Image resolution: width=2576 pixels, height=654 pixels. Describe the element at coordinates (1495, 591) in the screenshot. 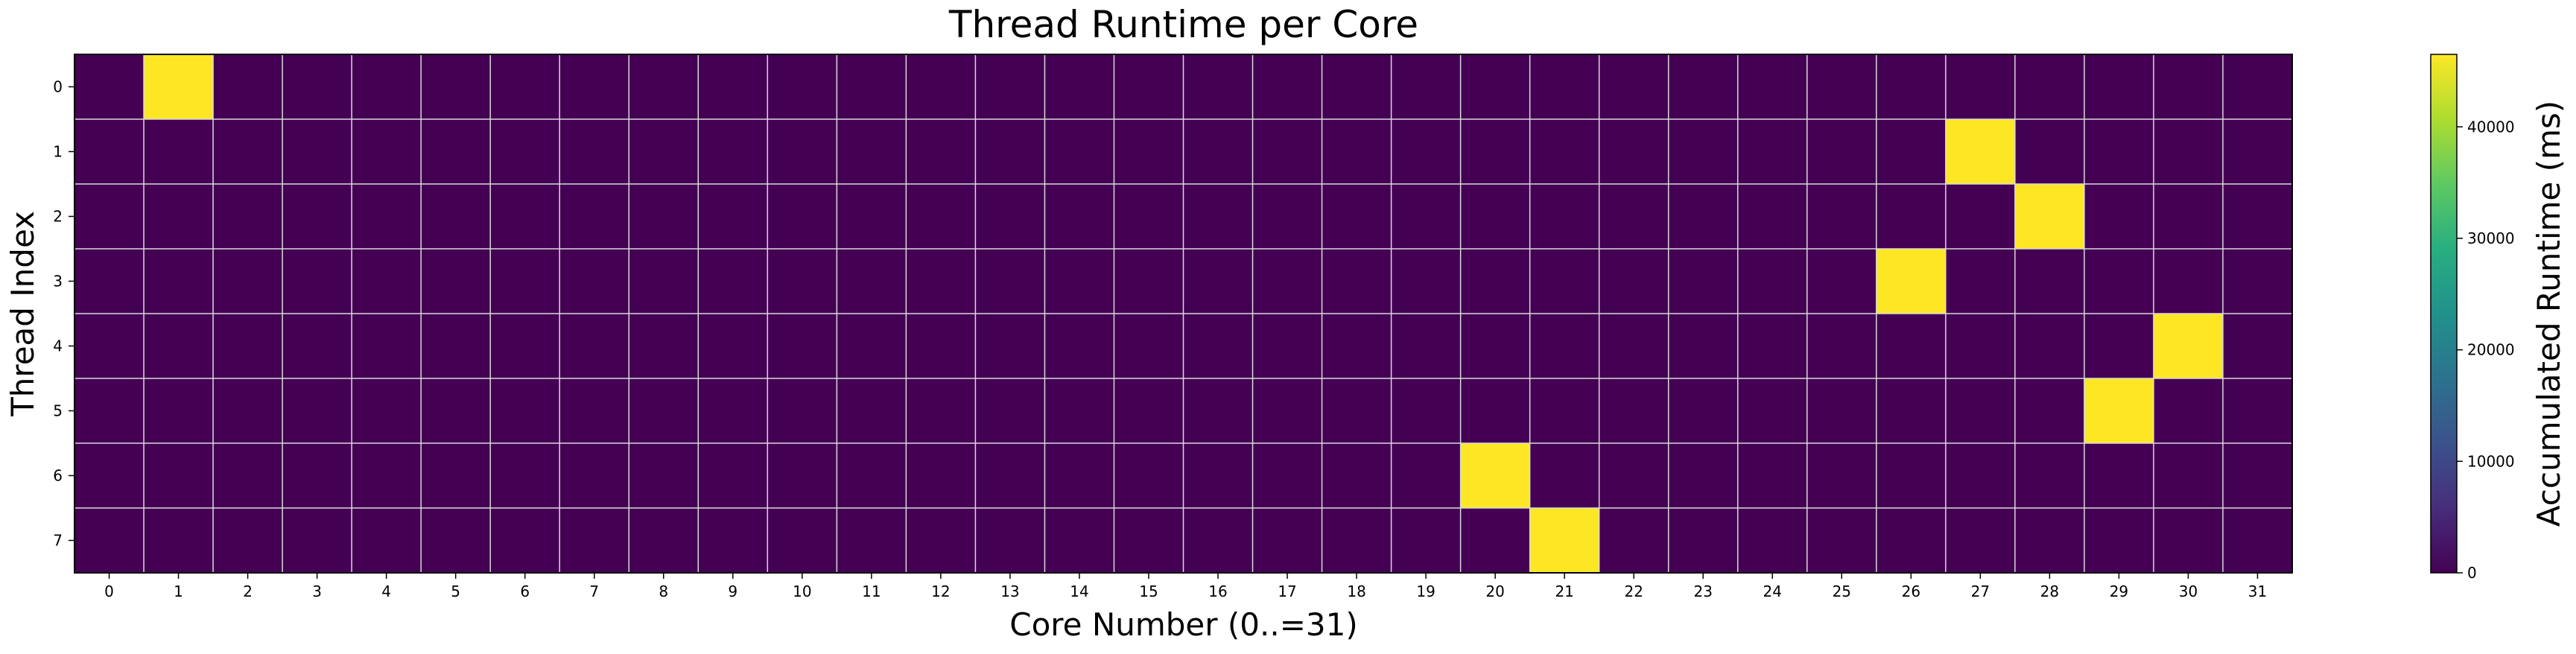

I see `x-tick-label: 20` at that location.